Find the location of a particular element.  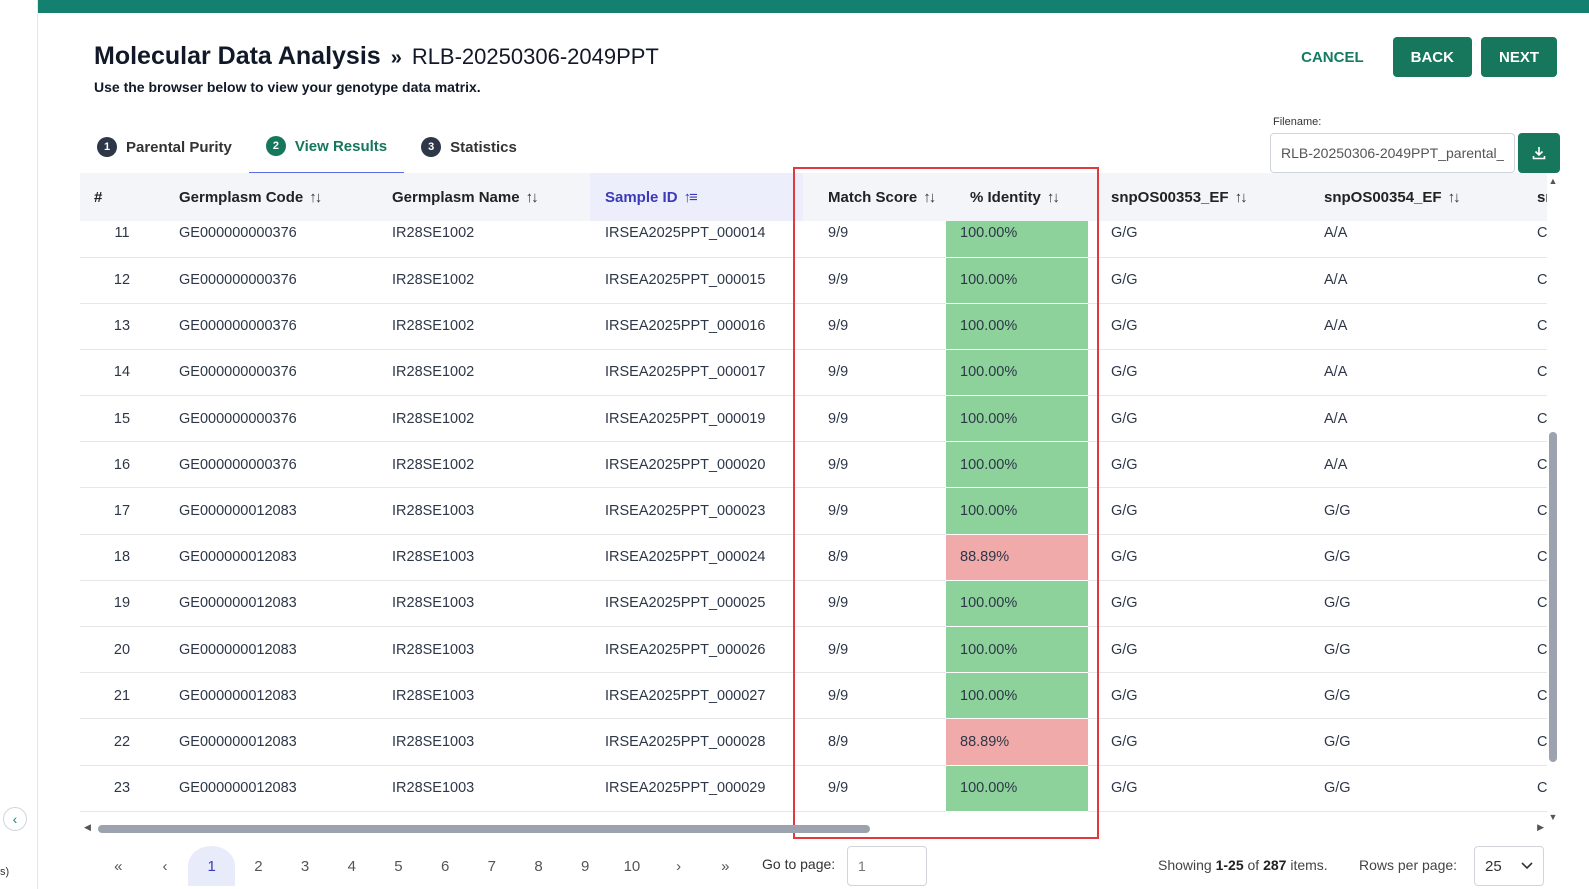

download-button is located at coordinates (1539, 153).